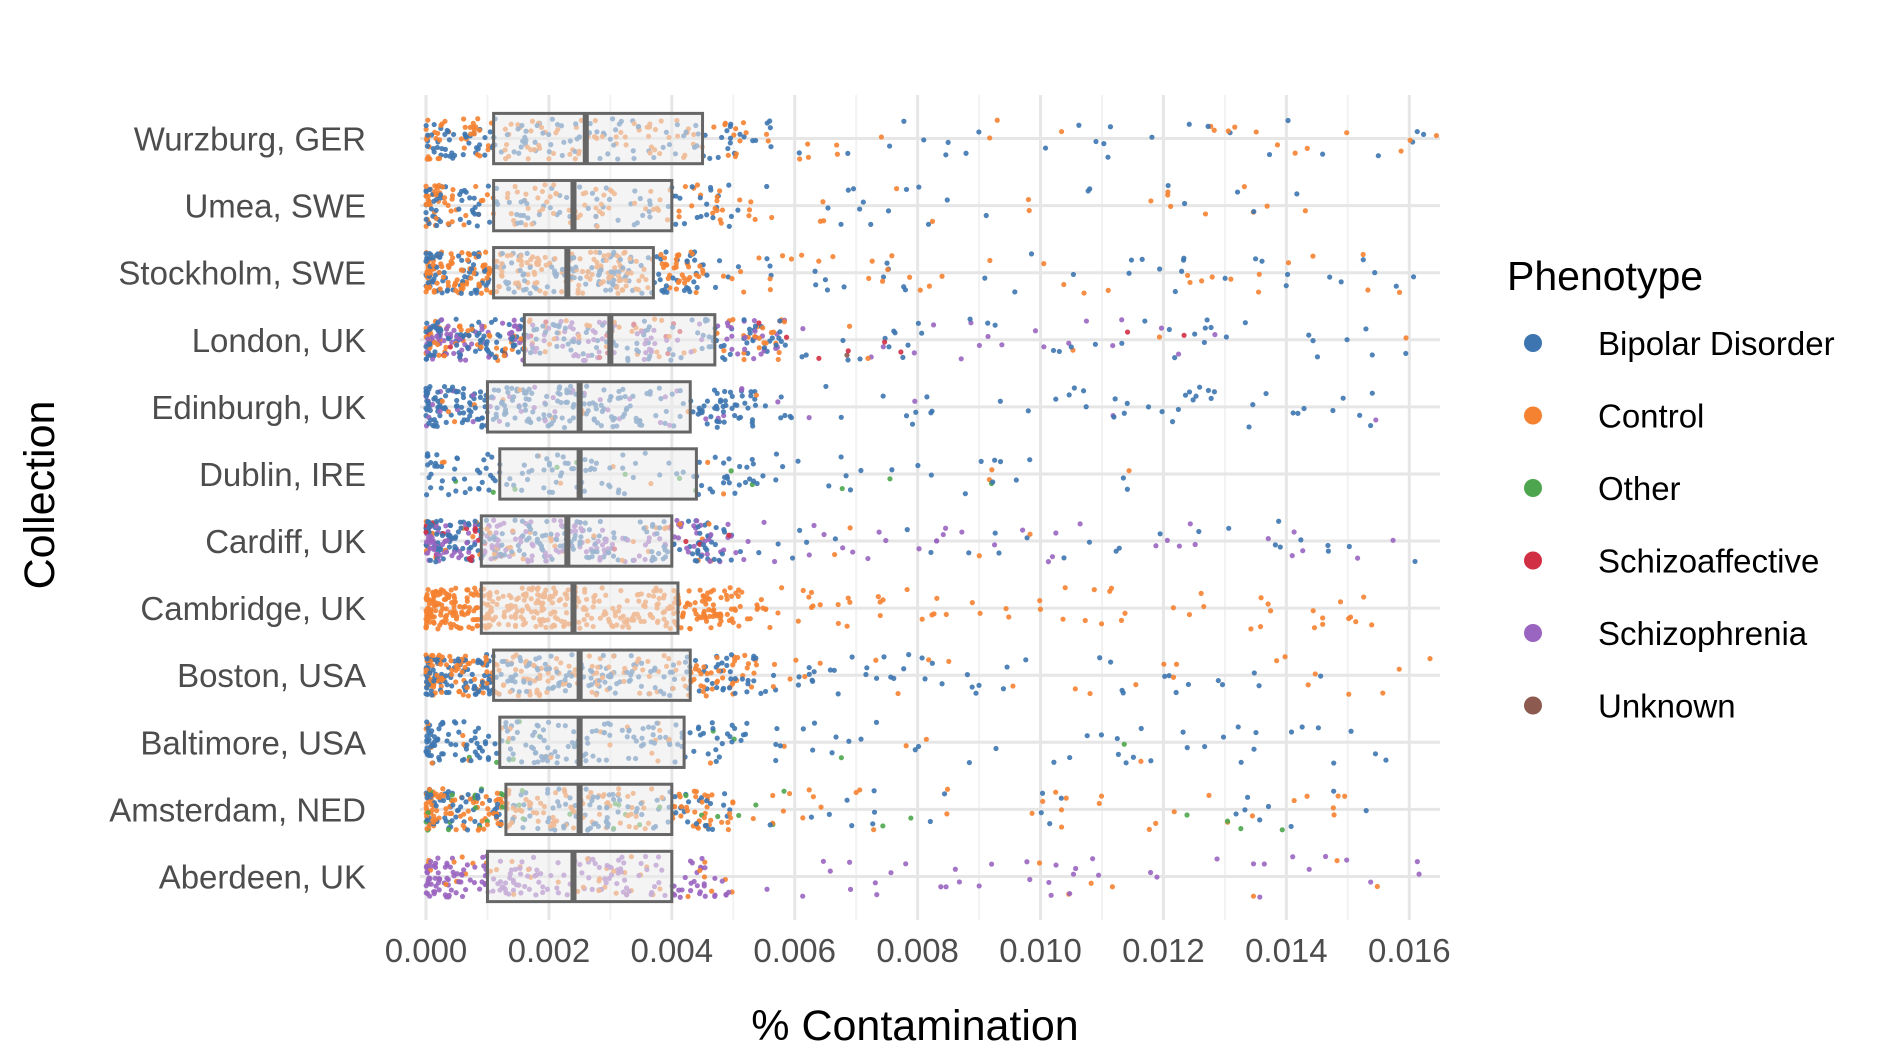 This screenshot has height=1062, width=1889. I want to click on legend-label: Unknown, so click(1667, 706).